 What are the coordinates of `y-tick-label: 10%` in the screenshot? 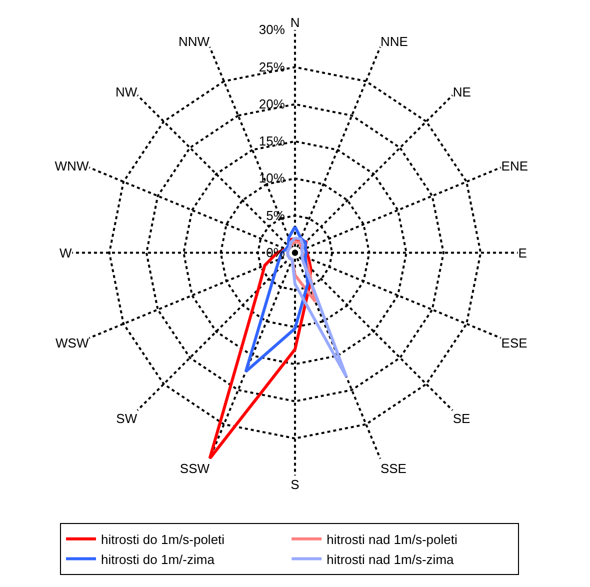 It's located at (272, 178).